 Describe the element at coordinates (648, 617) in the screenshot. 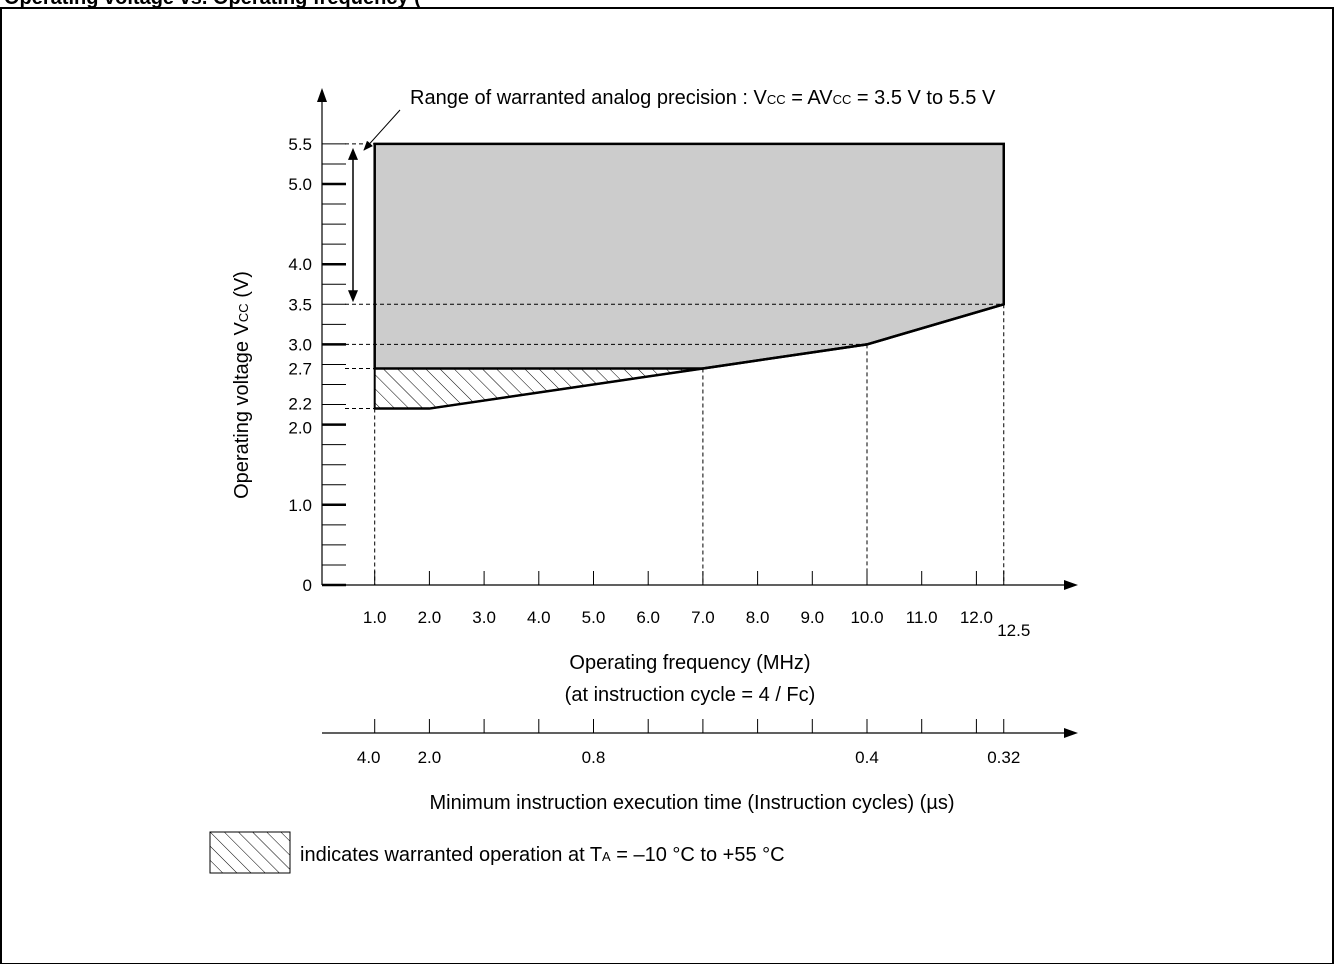

I see `x-tick-label: 6.0` at that location.